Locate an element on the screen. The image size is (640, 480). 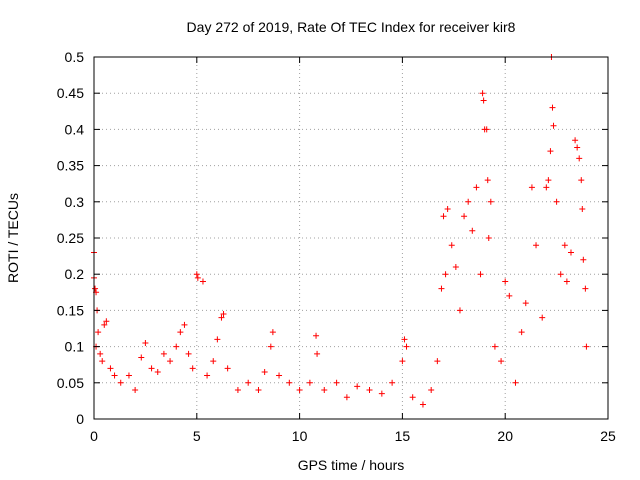
x-tick-label: 25 is located at coordinates (608, 436).